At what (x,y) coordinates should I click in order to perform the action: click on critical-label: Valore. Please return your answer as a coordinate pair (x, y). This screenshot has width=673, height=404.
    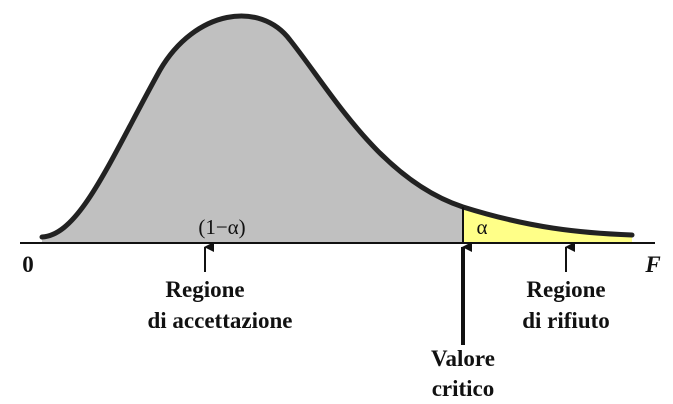
    Looking at the image, I should click on (463, 358).